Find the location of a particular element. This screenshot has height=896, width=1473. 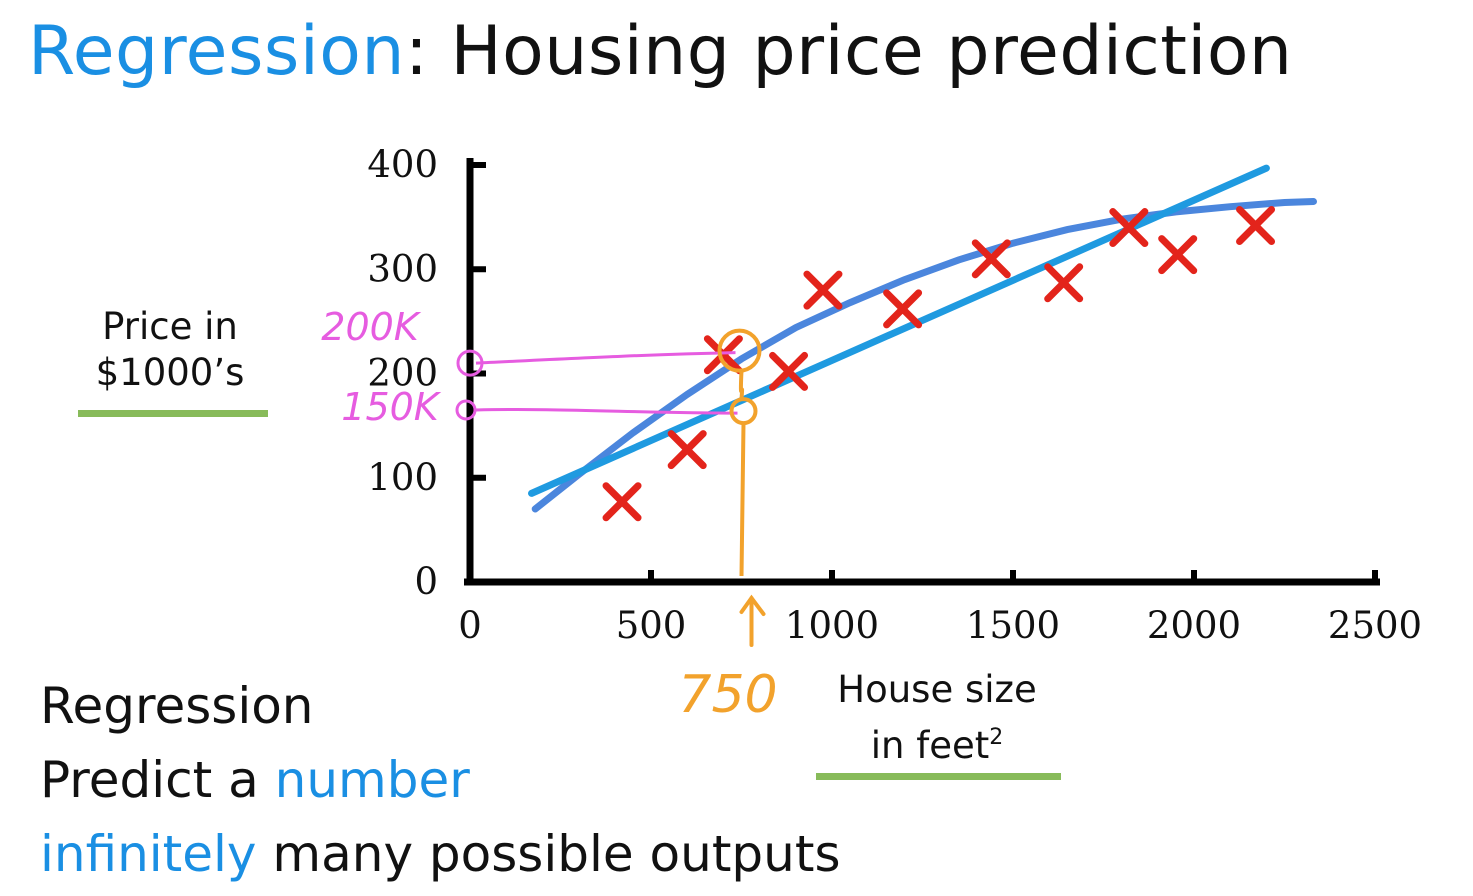

pink-guide-low is located at coordinates (606, 411).